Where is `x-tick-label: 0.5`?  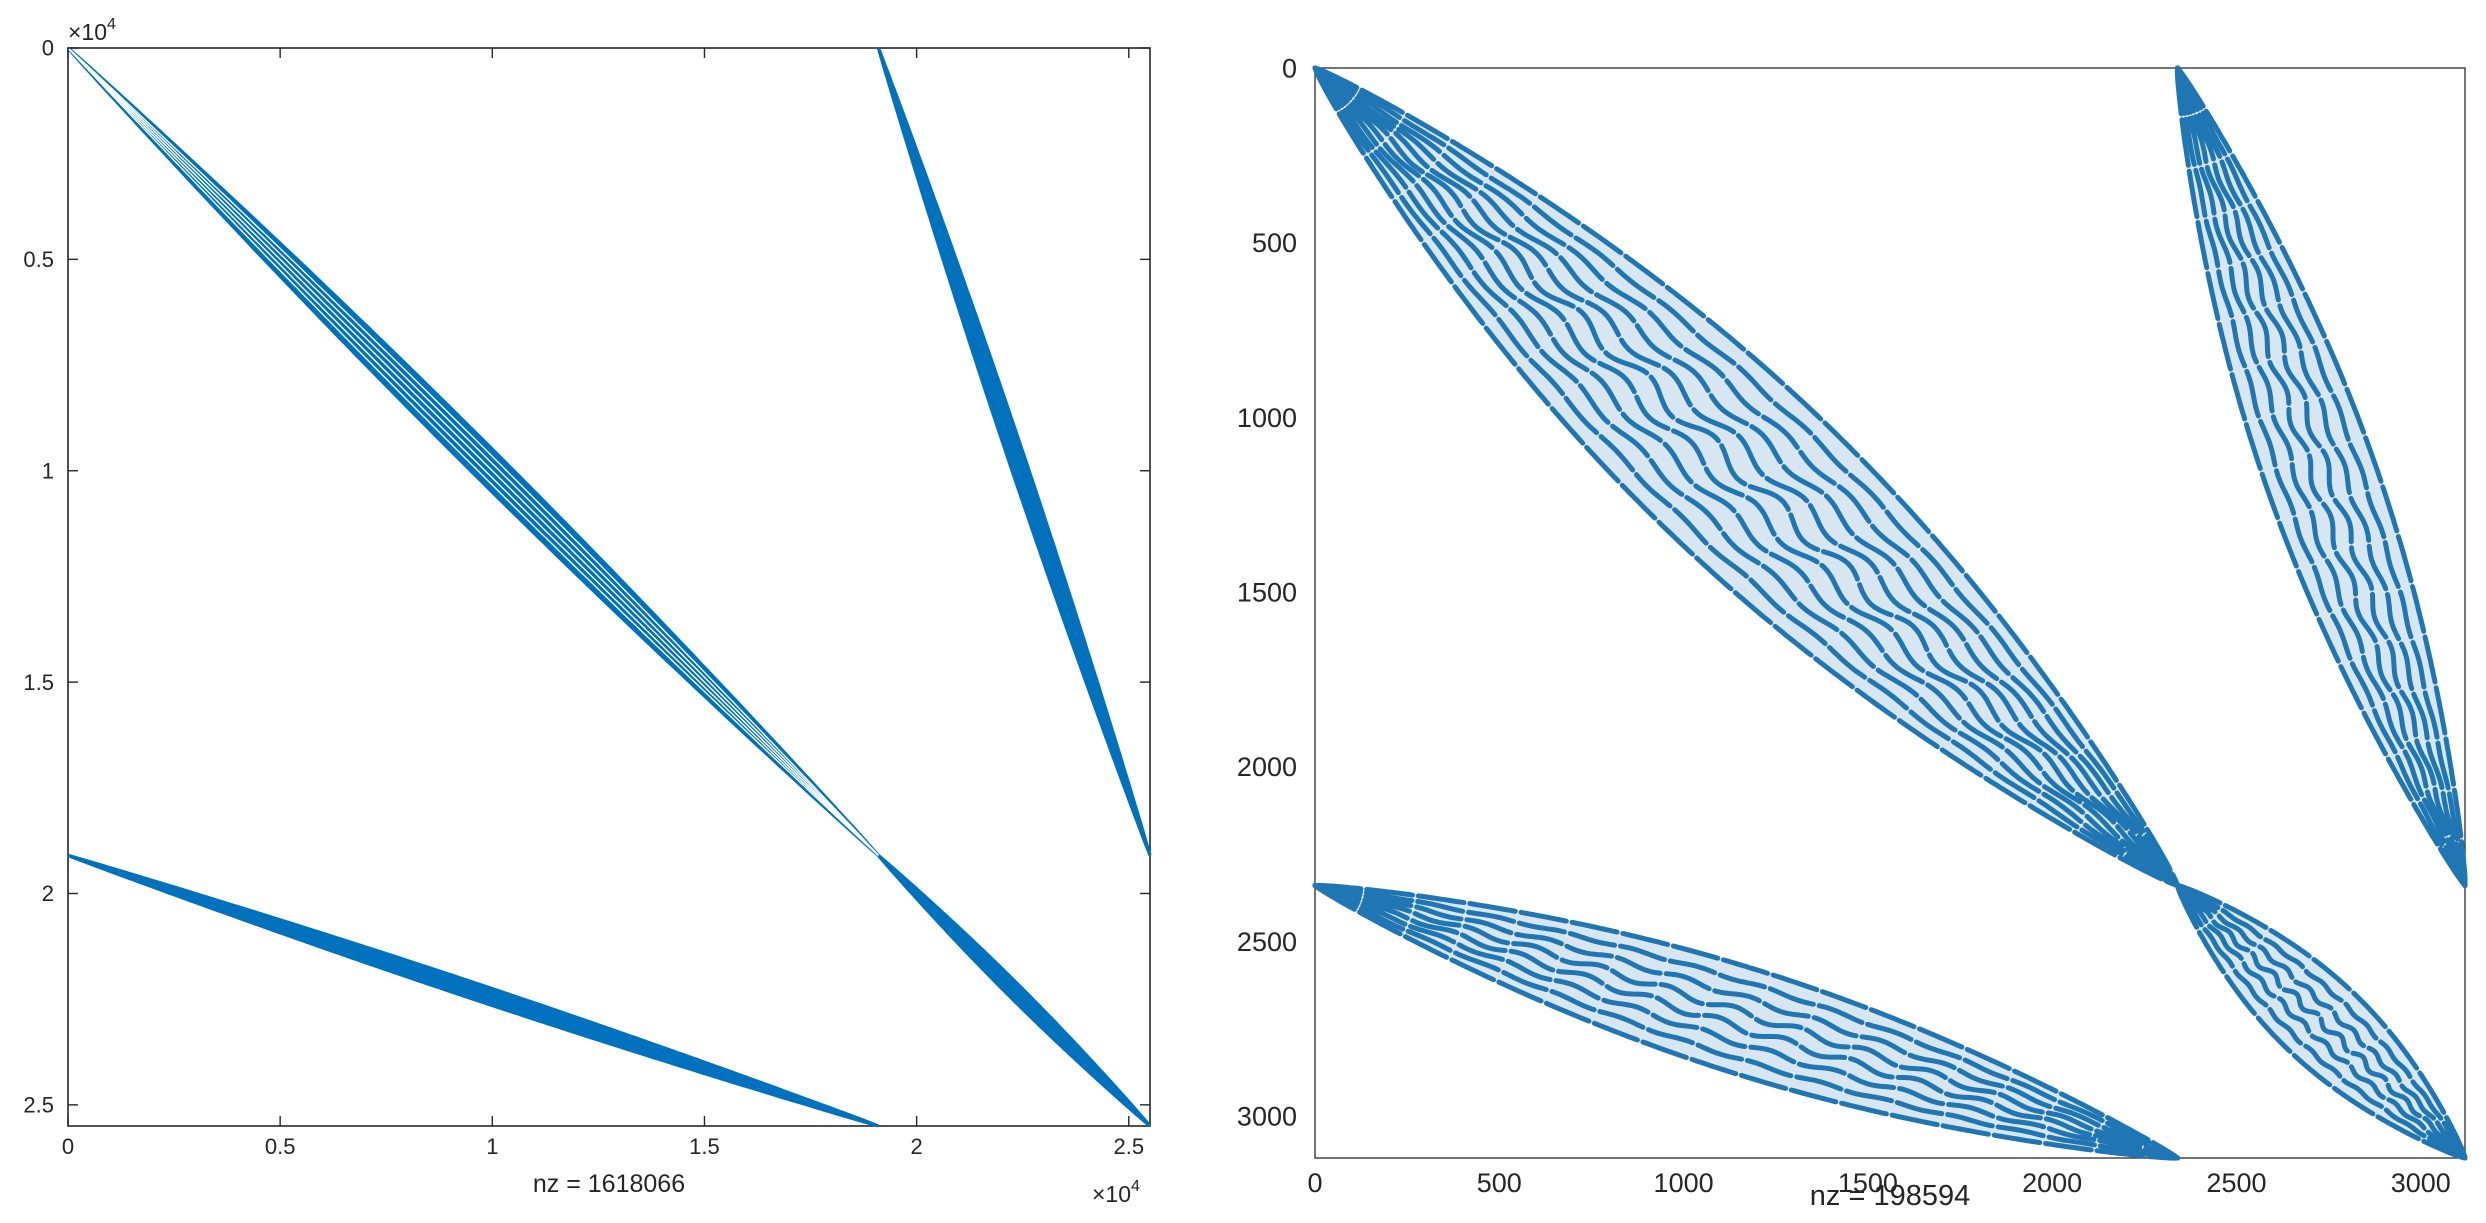
x-tick-label: 0.5 is located at coordinates (280, 1146).